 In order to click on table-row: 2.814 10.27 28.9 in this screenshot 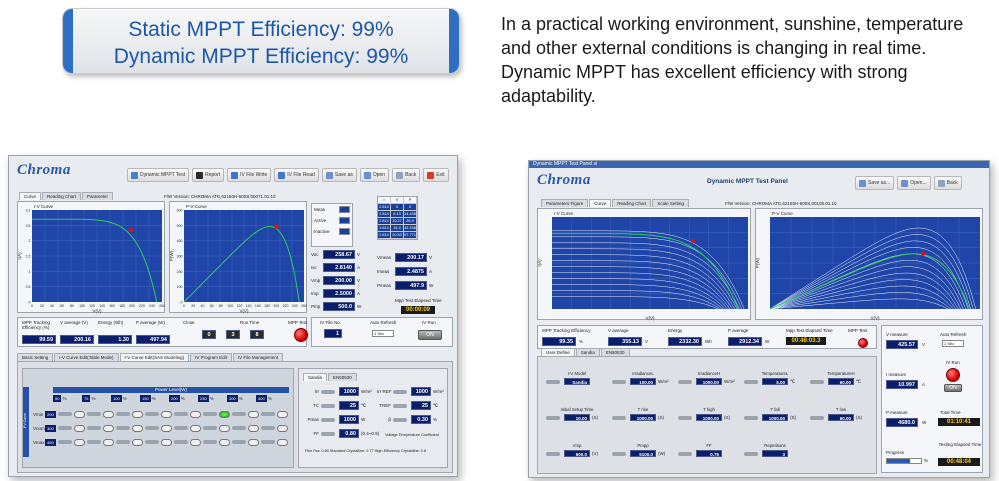, I will do `click(397, 221)`.